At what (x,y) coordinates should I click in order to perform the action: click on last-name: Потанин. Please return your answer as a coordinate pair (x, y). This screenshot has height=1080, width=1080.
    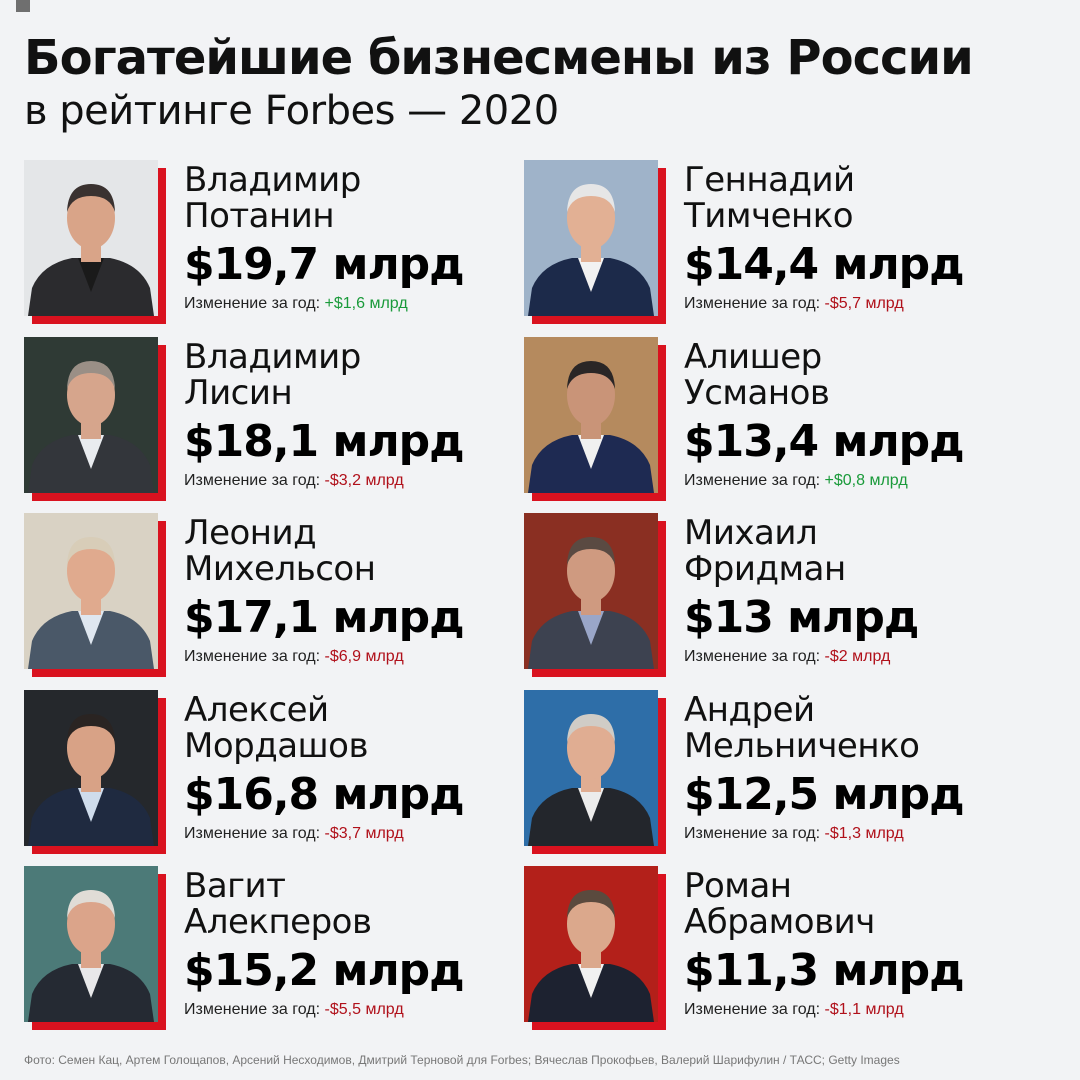
    Looking at the image, I should click on (259, 216).